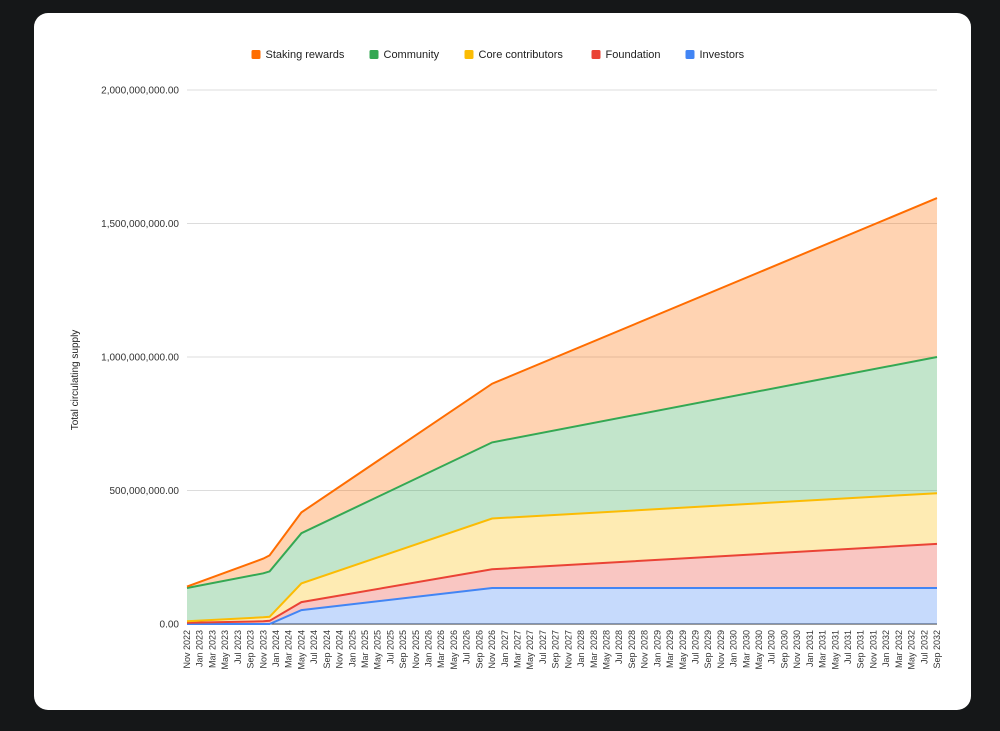 The height and width of the screenshot is (731, 1000). What do you see at coordinates (492, 649) in the screenshot?
I see `x-tick-label: Nov 2026` at bounding box center [492, 649].